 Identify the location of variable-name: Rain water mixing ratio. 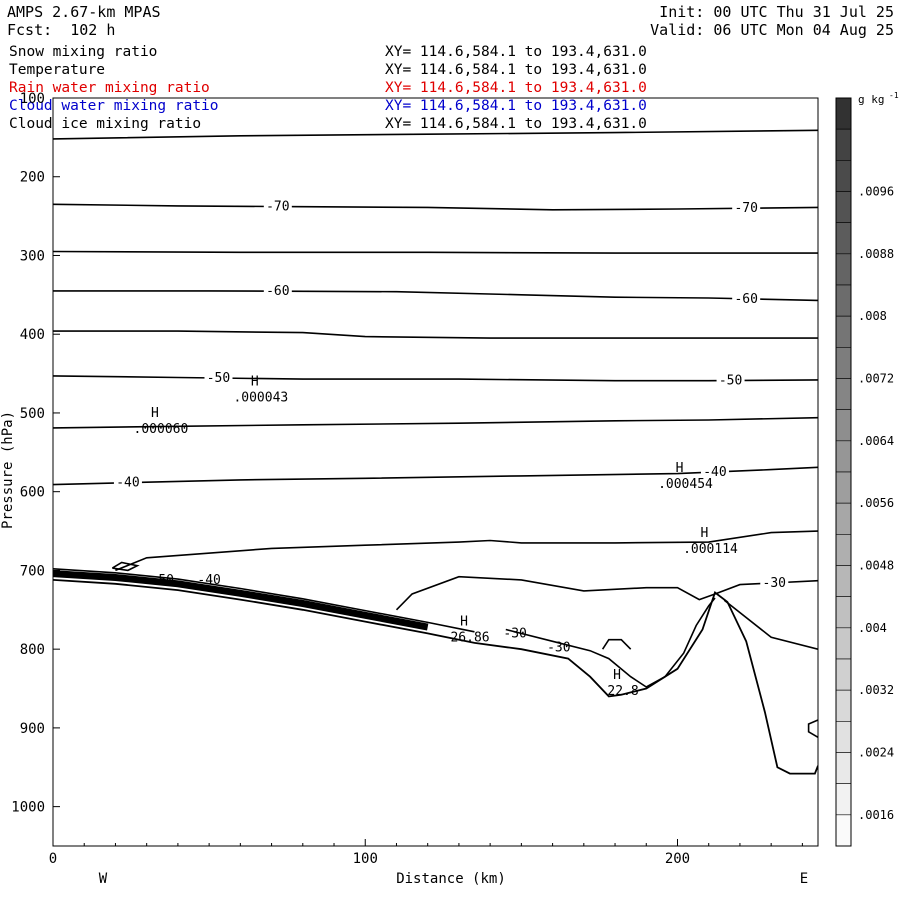
(109, 88).